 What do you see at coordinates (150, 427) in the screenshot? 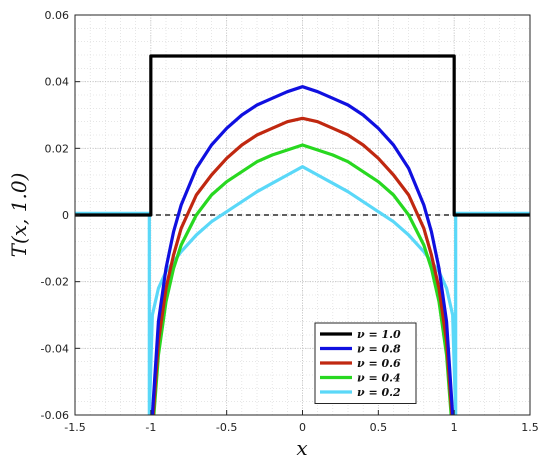
I see `x-tick-label: -1` at bounding box center [150, 427].